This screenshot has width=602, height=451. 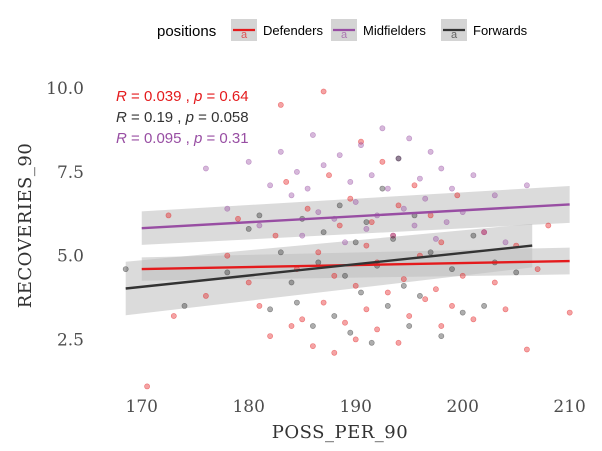 What do you see at coordinates (142, 407) in the screenshot?
I see `x-tick-label: 170` at bounding box center [142, 407].